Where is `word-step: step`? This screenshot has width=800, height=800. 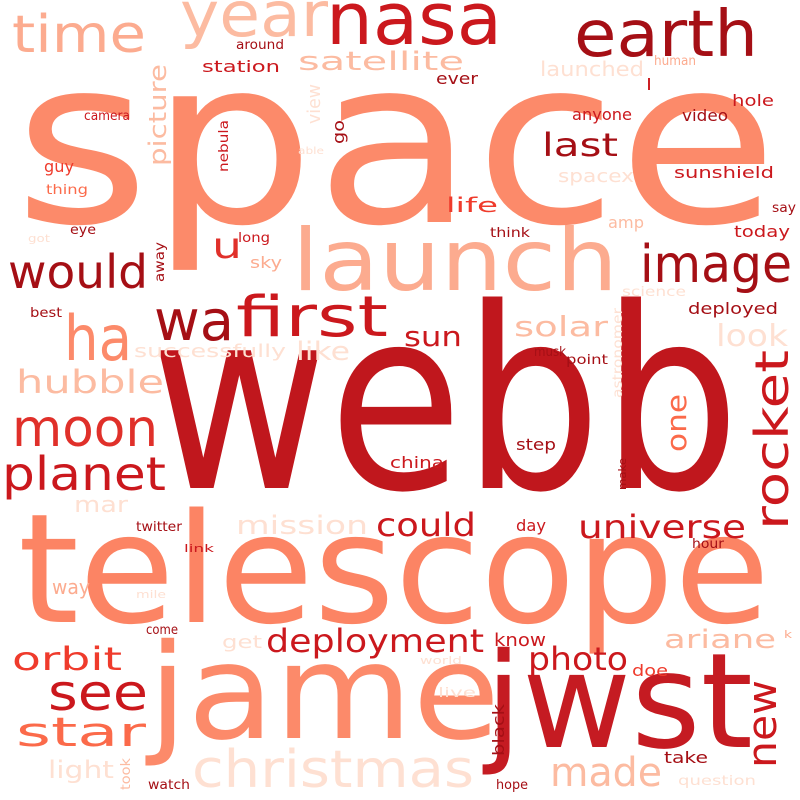
word-step: step is located at coordinates (536, 444).